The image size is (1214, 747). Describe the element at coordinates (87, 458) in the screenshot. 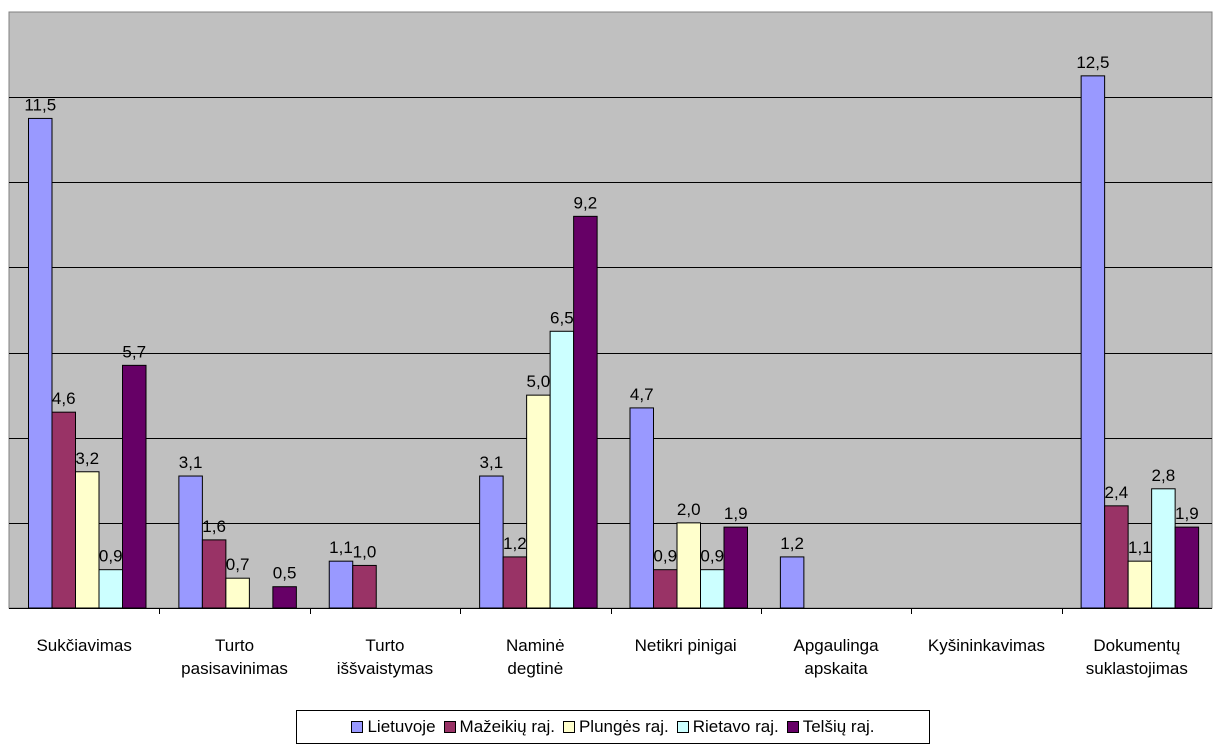

I see `data-label: 3,2` at that location.